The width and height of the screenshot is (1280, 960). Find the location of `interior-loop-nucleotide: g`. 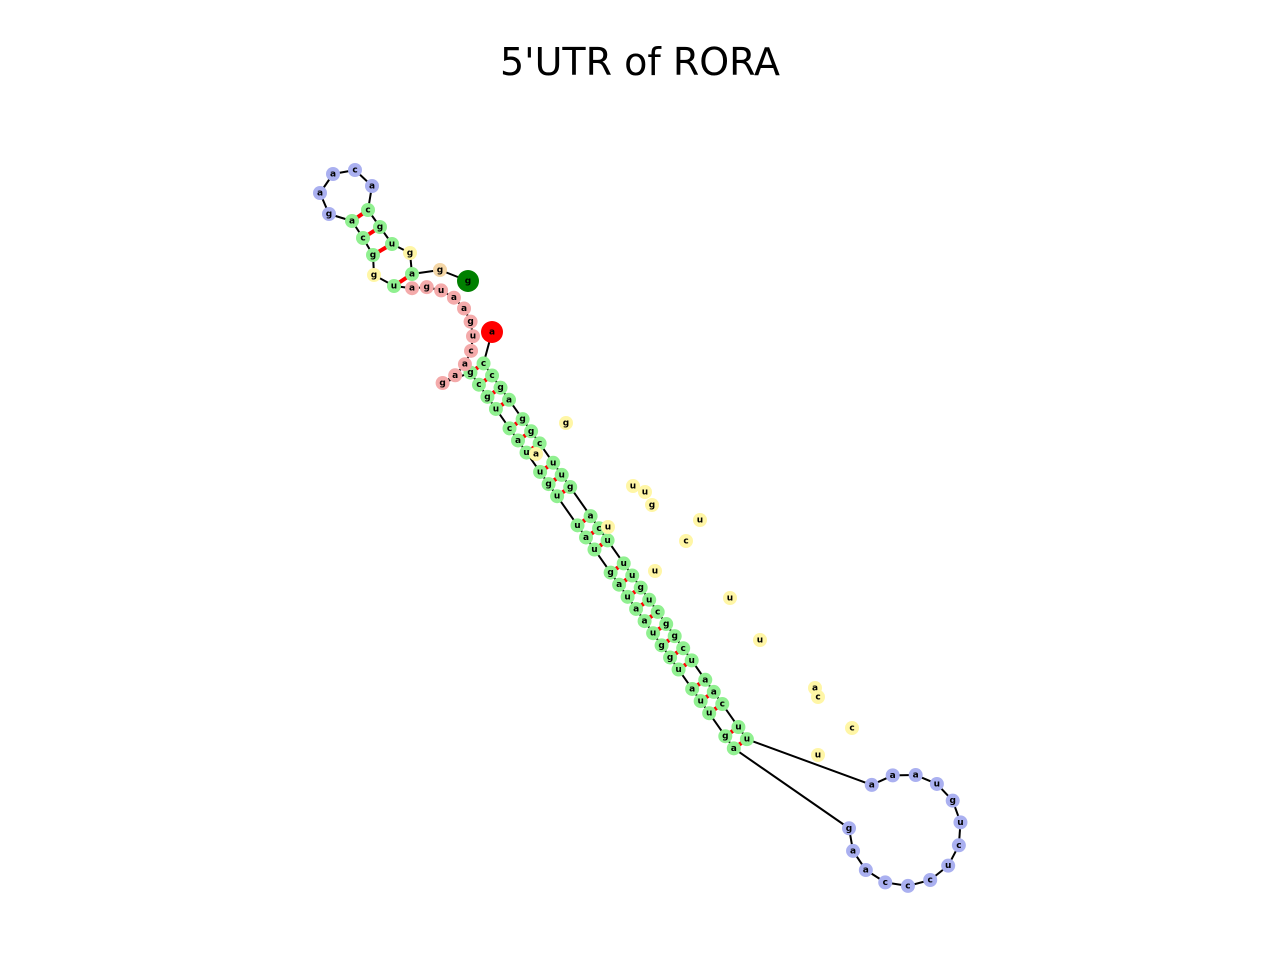

interior-loop-nucleotide: g is located at coordinates (566, 423).